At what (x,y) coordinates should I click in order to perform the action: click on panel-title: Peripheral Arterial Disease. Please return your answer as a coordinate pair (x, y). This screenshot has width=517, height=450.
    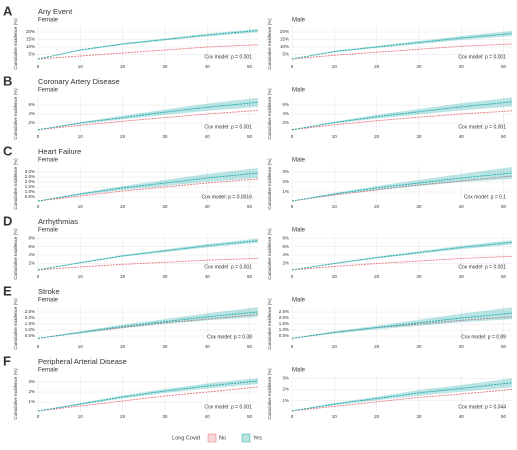
    Looking at the image, I should click on (82, 361).